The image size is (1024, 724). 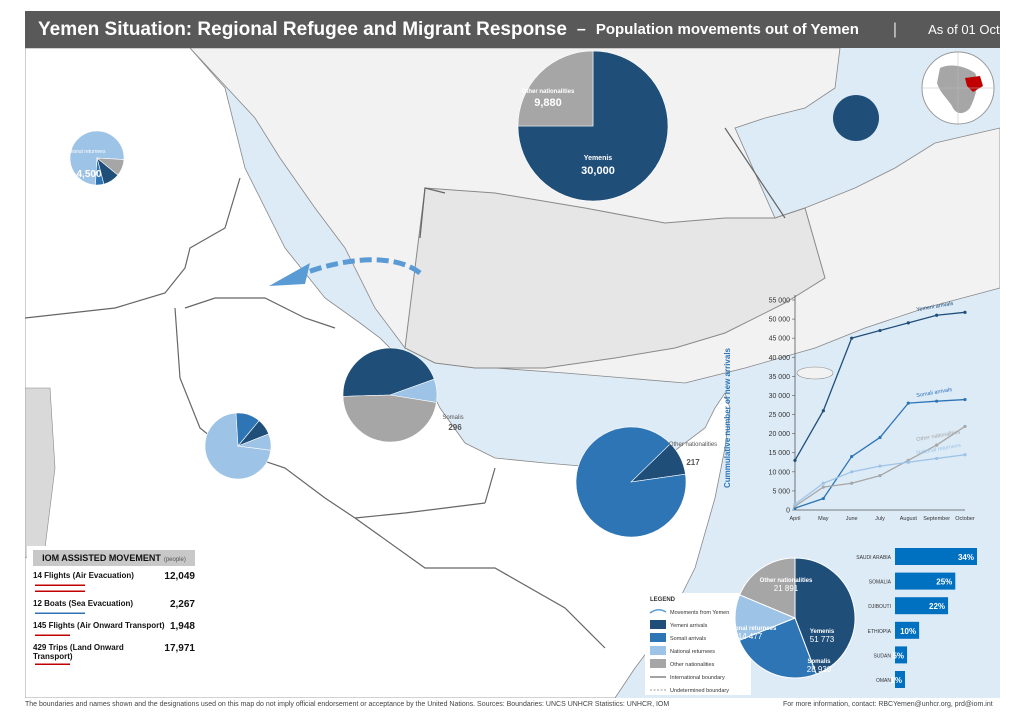 I want to click on bar-category-label: DJIBOUTI, so click(x=879, y=607).